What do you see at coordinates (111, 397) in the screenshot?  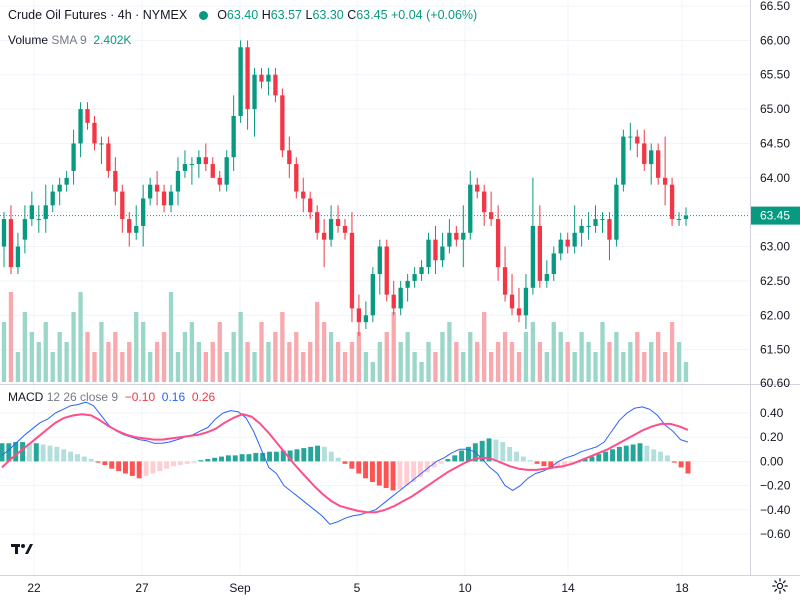 I see `macd-legend: MACD 12 26 close 9 −0.10 0.16 0.26` at bounding box center [111, 397].